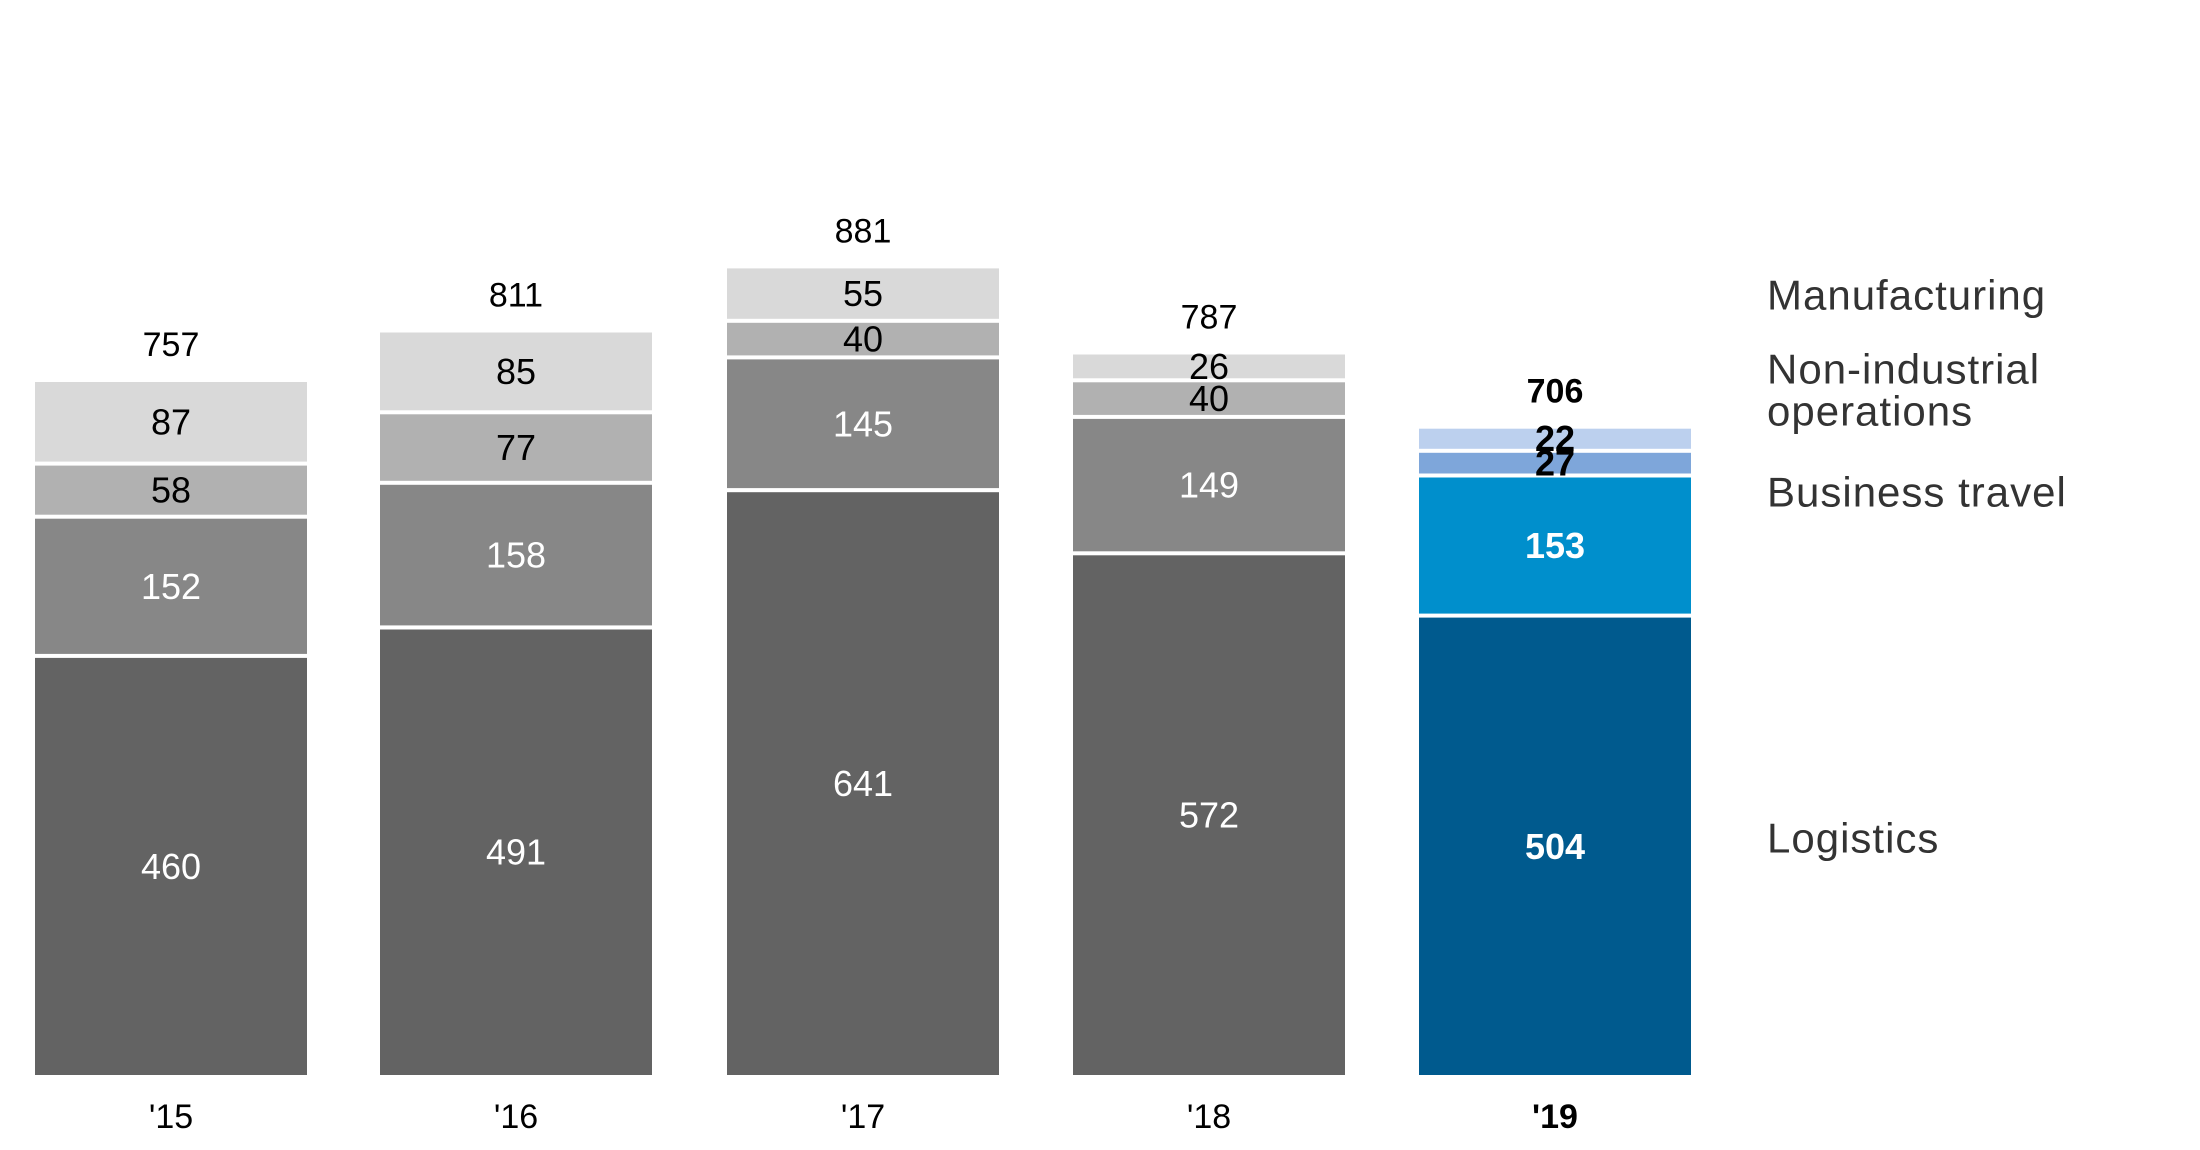  Describe the element at coordinates (1555, 1117) in the screenshot. I see `x-tick-label-19: '19` at that location.